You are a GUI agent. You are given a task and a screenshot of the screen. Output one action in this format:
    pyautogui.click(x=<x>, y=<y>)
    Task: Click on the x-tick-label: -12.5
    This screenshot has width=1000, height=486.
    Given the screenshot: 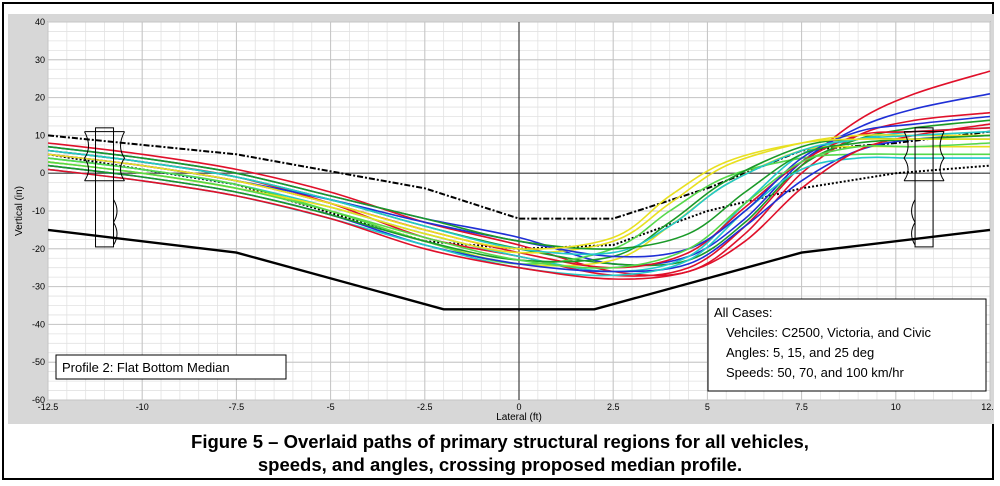 What is the action you would take?
    pyautogui.click(x=48, y=407)
    